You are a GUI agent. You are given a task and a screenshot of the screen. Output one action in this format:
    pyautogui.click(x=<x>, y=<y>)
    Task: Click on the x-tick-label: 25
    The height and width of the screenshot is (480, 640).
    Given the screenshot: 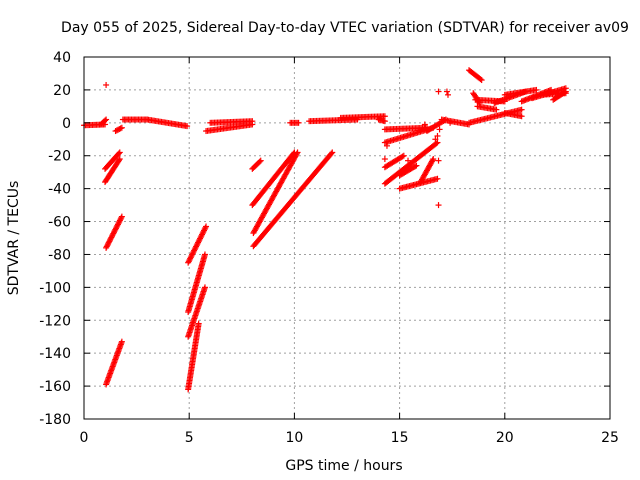 What is the action you would take?
    pyautogui.click(x=610, y=438)
    